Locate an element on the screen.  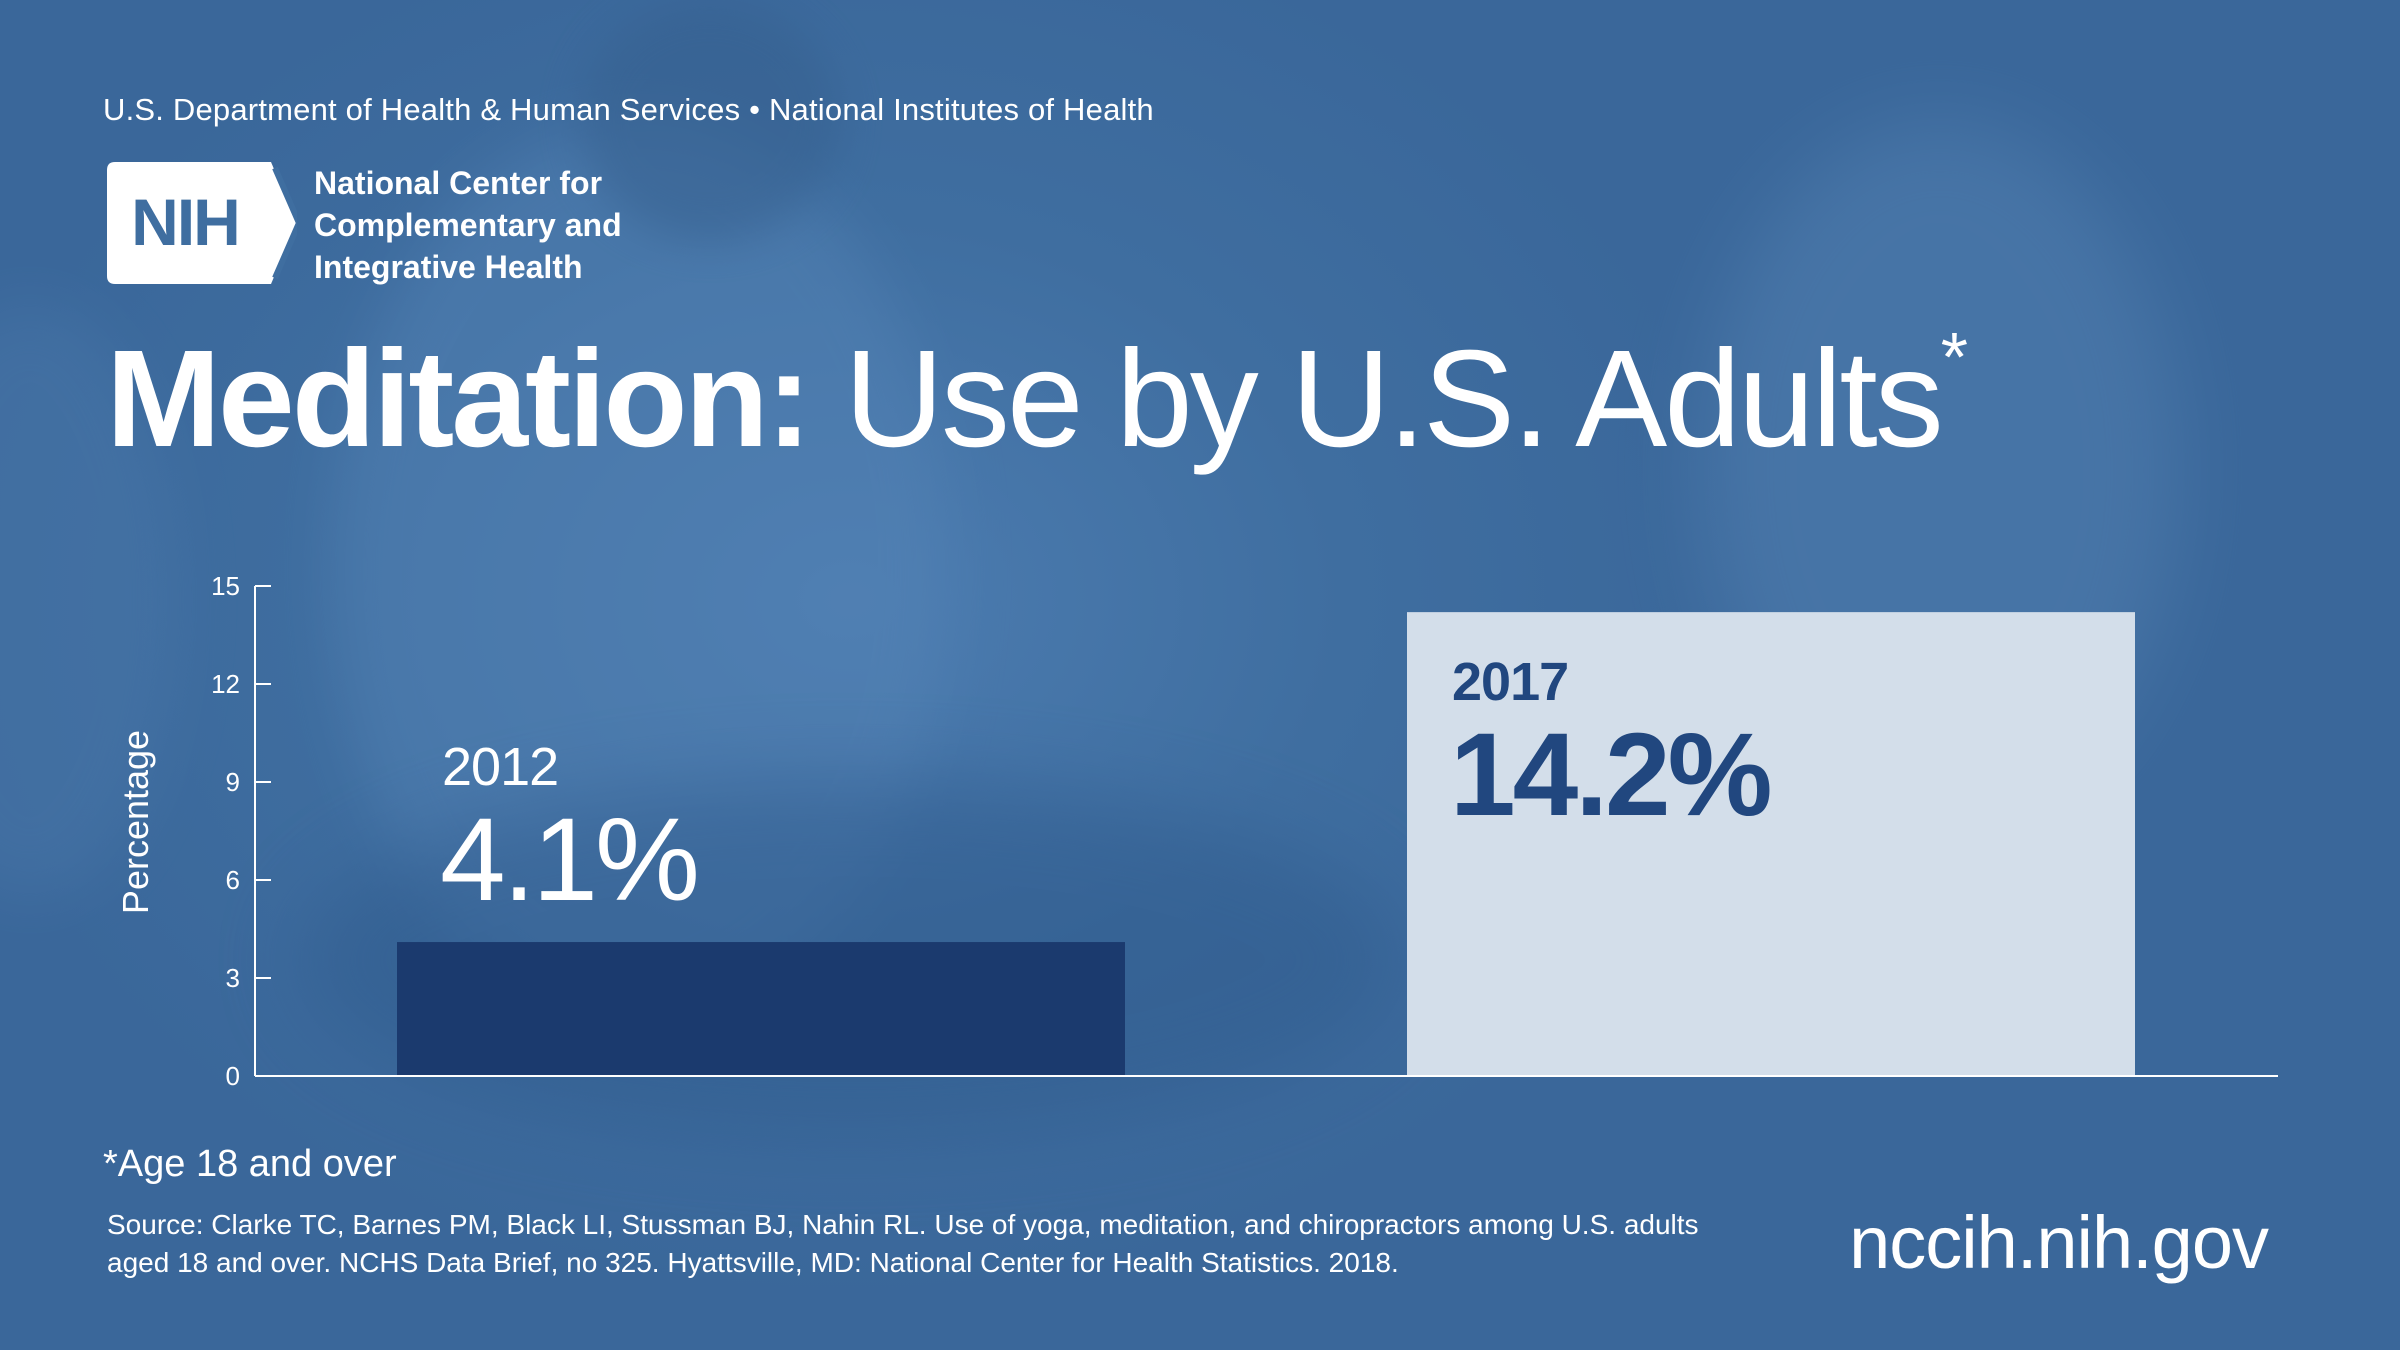
org-name-line: National Center for is located at coordinates (458, 183).